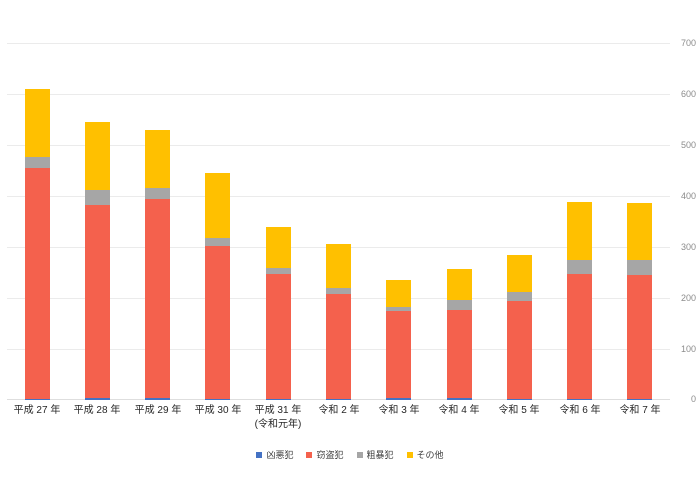 The height and width of the screenshot is (495, 700). I want to click on y-axis-tick-label: 200, so click(688, 298).